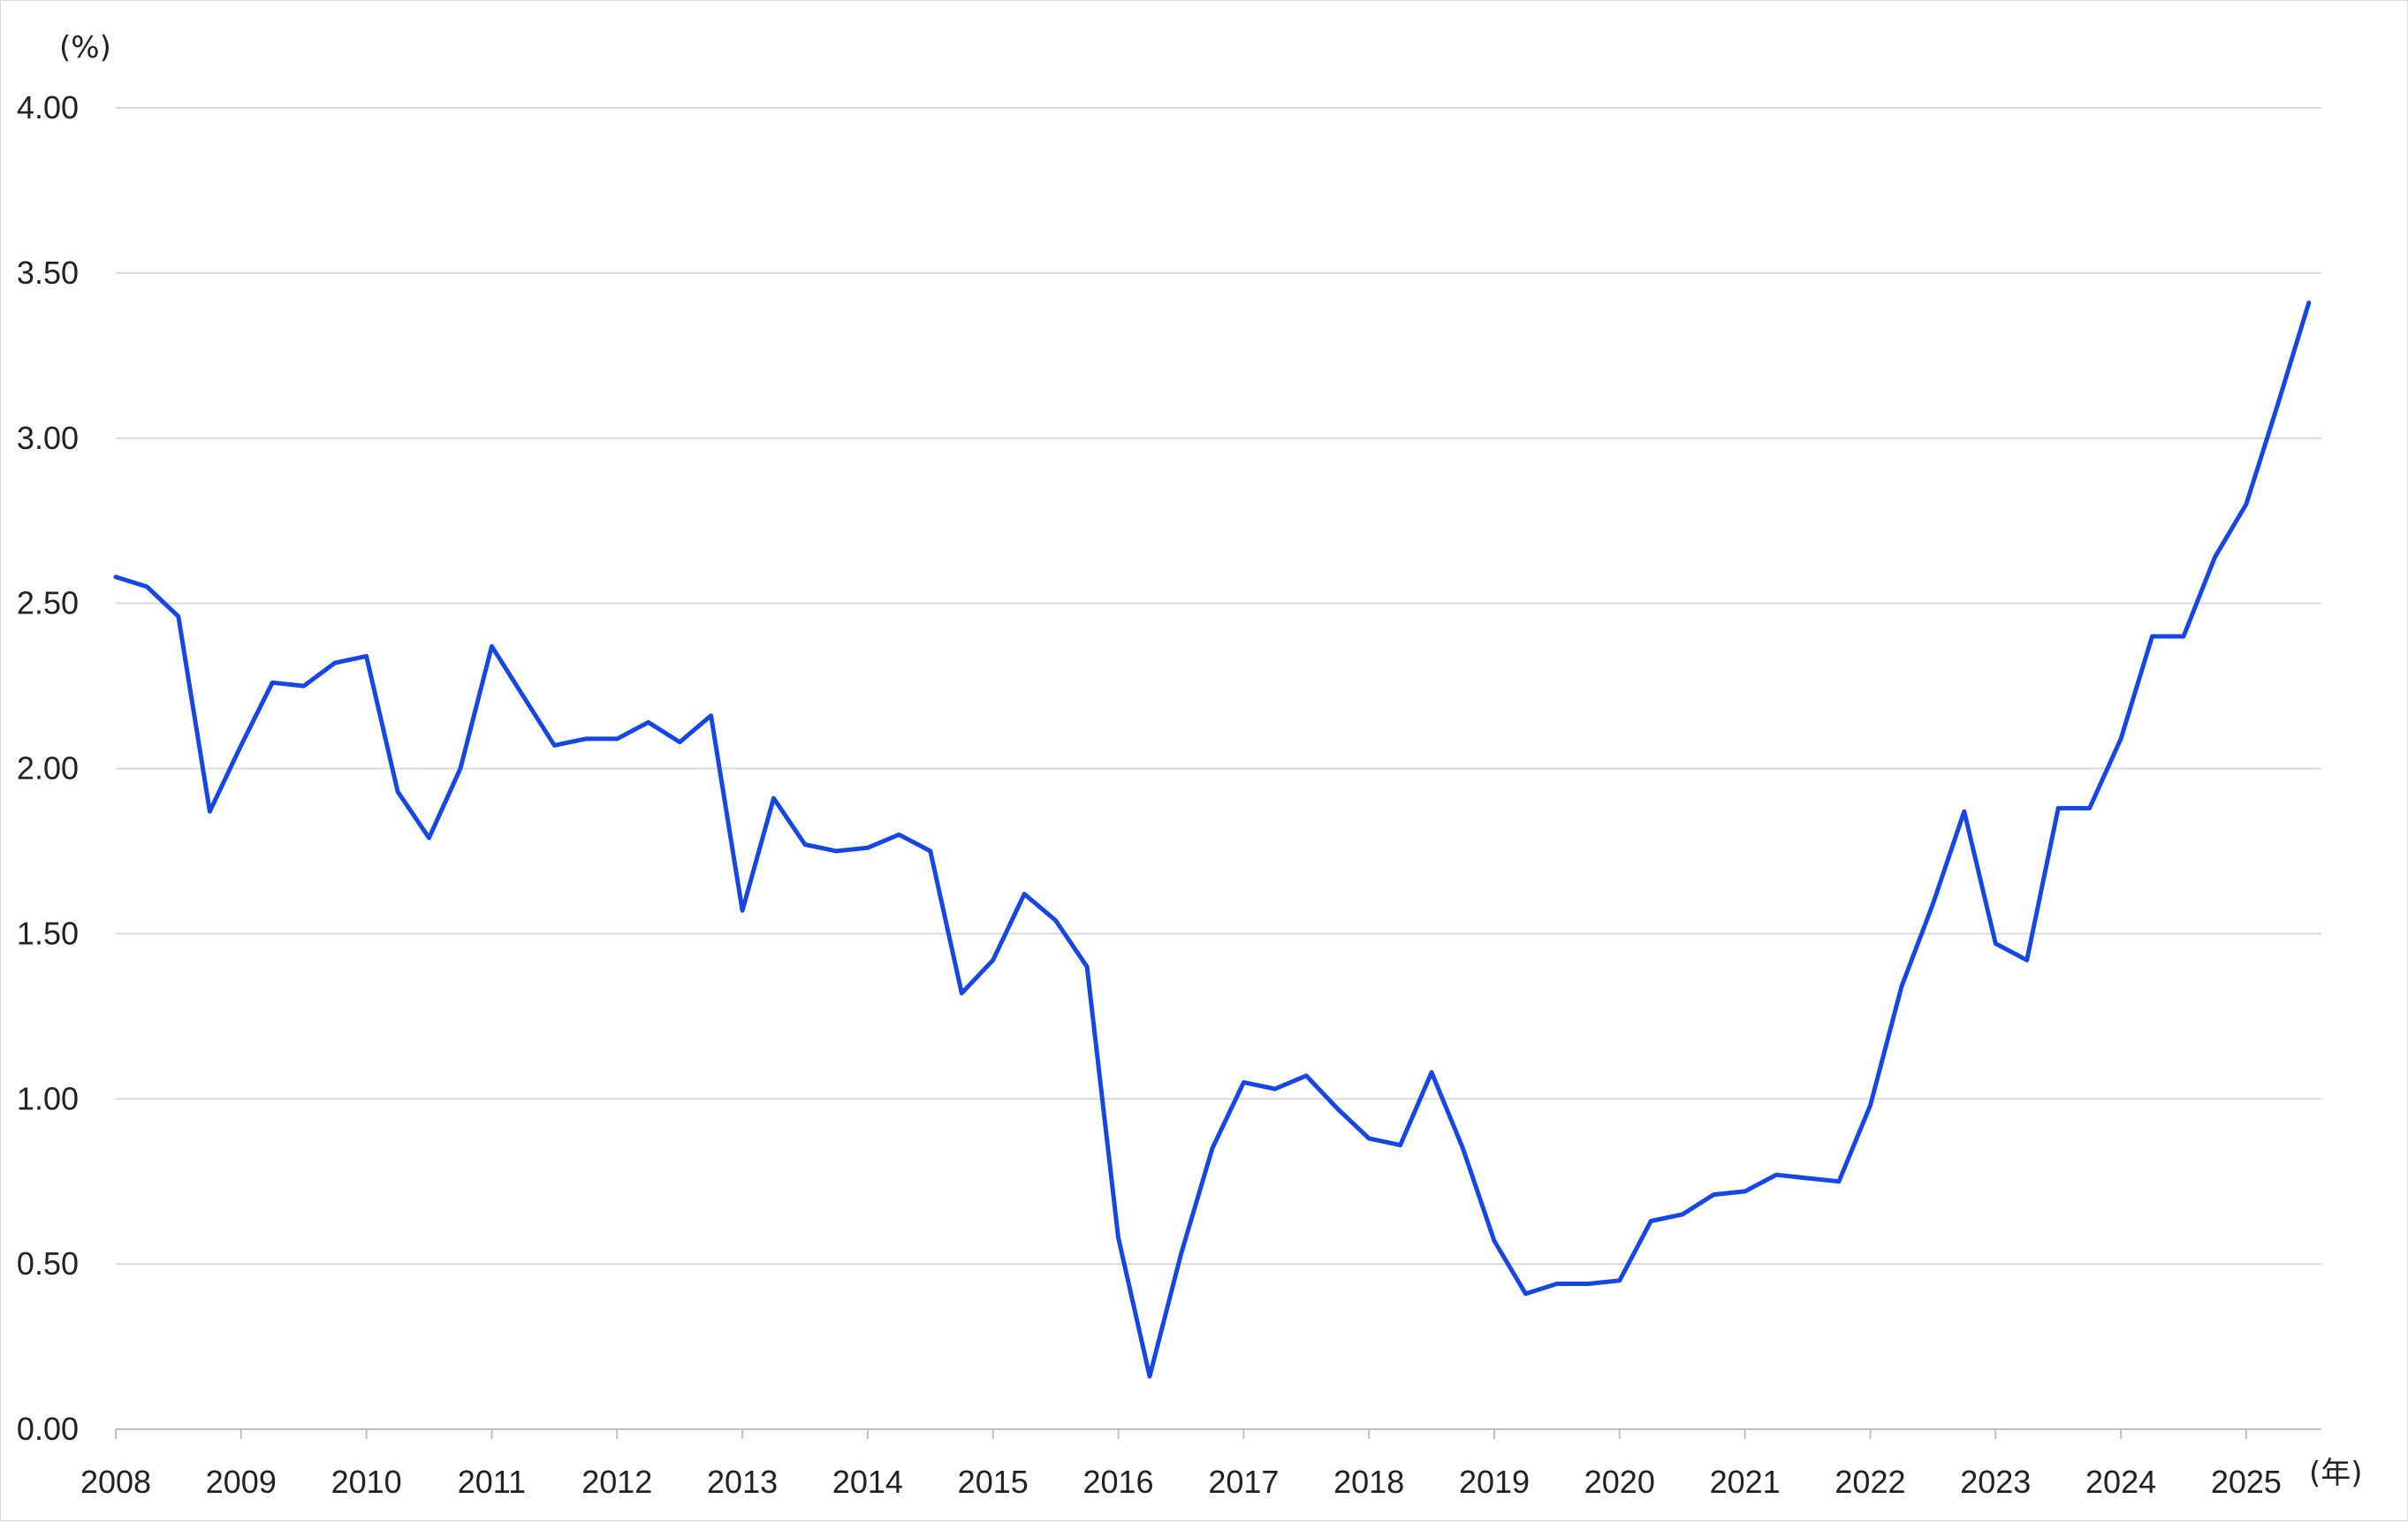 This screenshot has height=1522, width=2408. Describe the element at coordinates (1244, 1482) in the screenshot. I see `x-tick-label: 2017` at that location.